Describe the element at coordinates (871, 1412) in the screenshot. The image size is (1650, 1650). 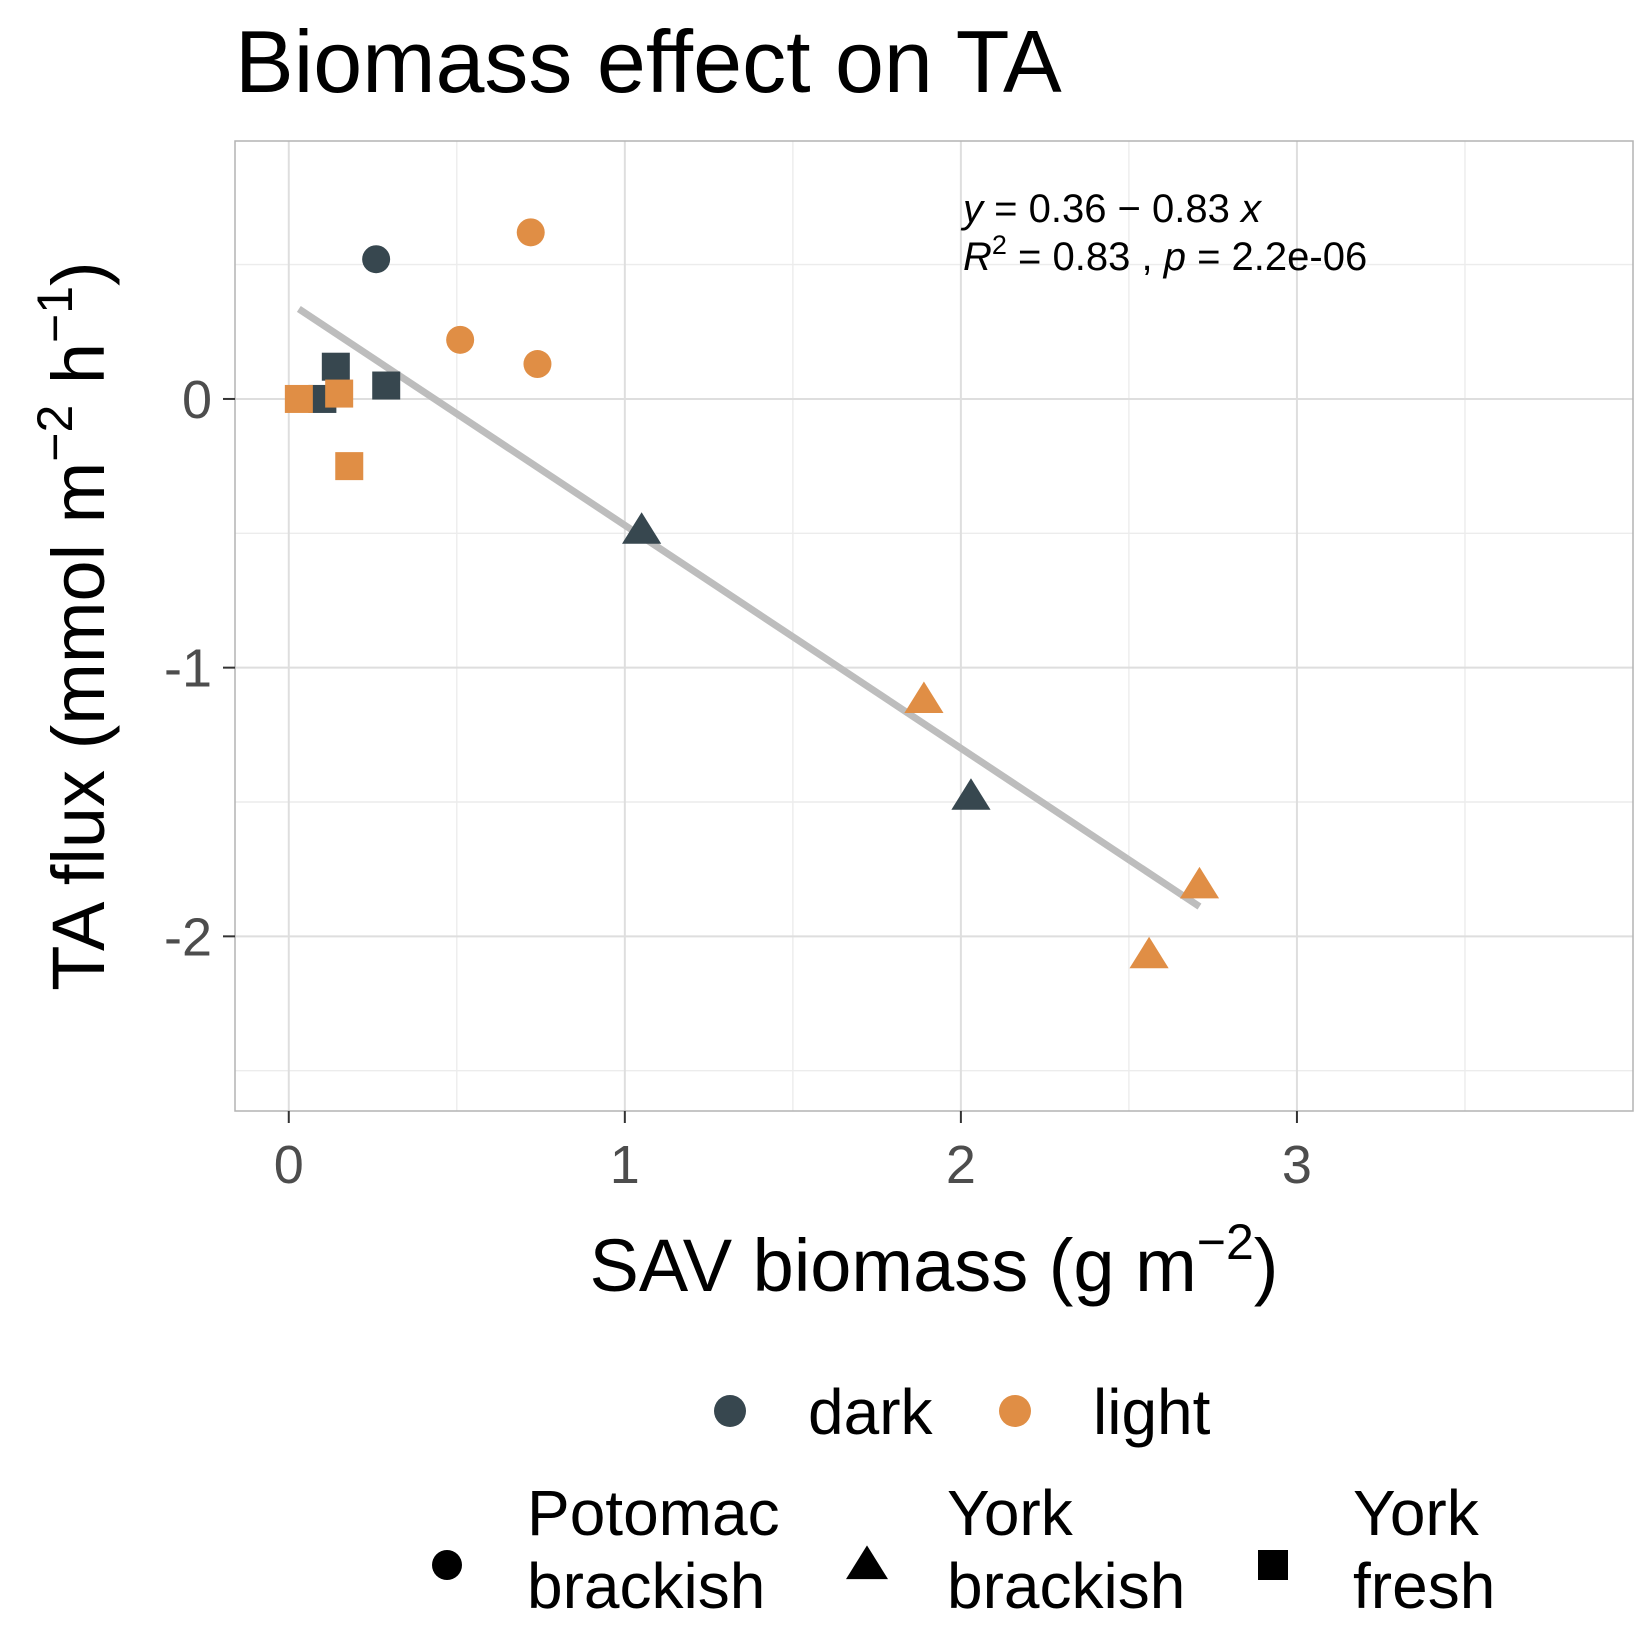
I see `legend-label-dark: dark` at that location.